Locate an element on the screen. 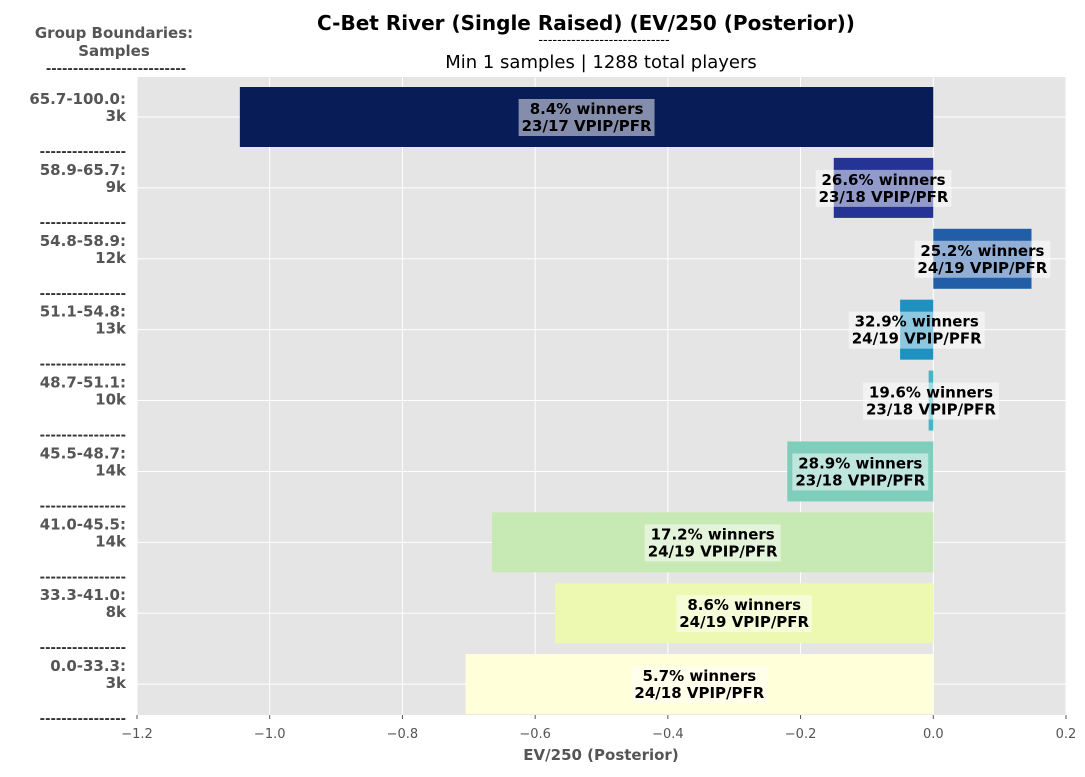  y-group-label: 45.5-48.7: is located at coordinates (83, 453).